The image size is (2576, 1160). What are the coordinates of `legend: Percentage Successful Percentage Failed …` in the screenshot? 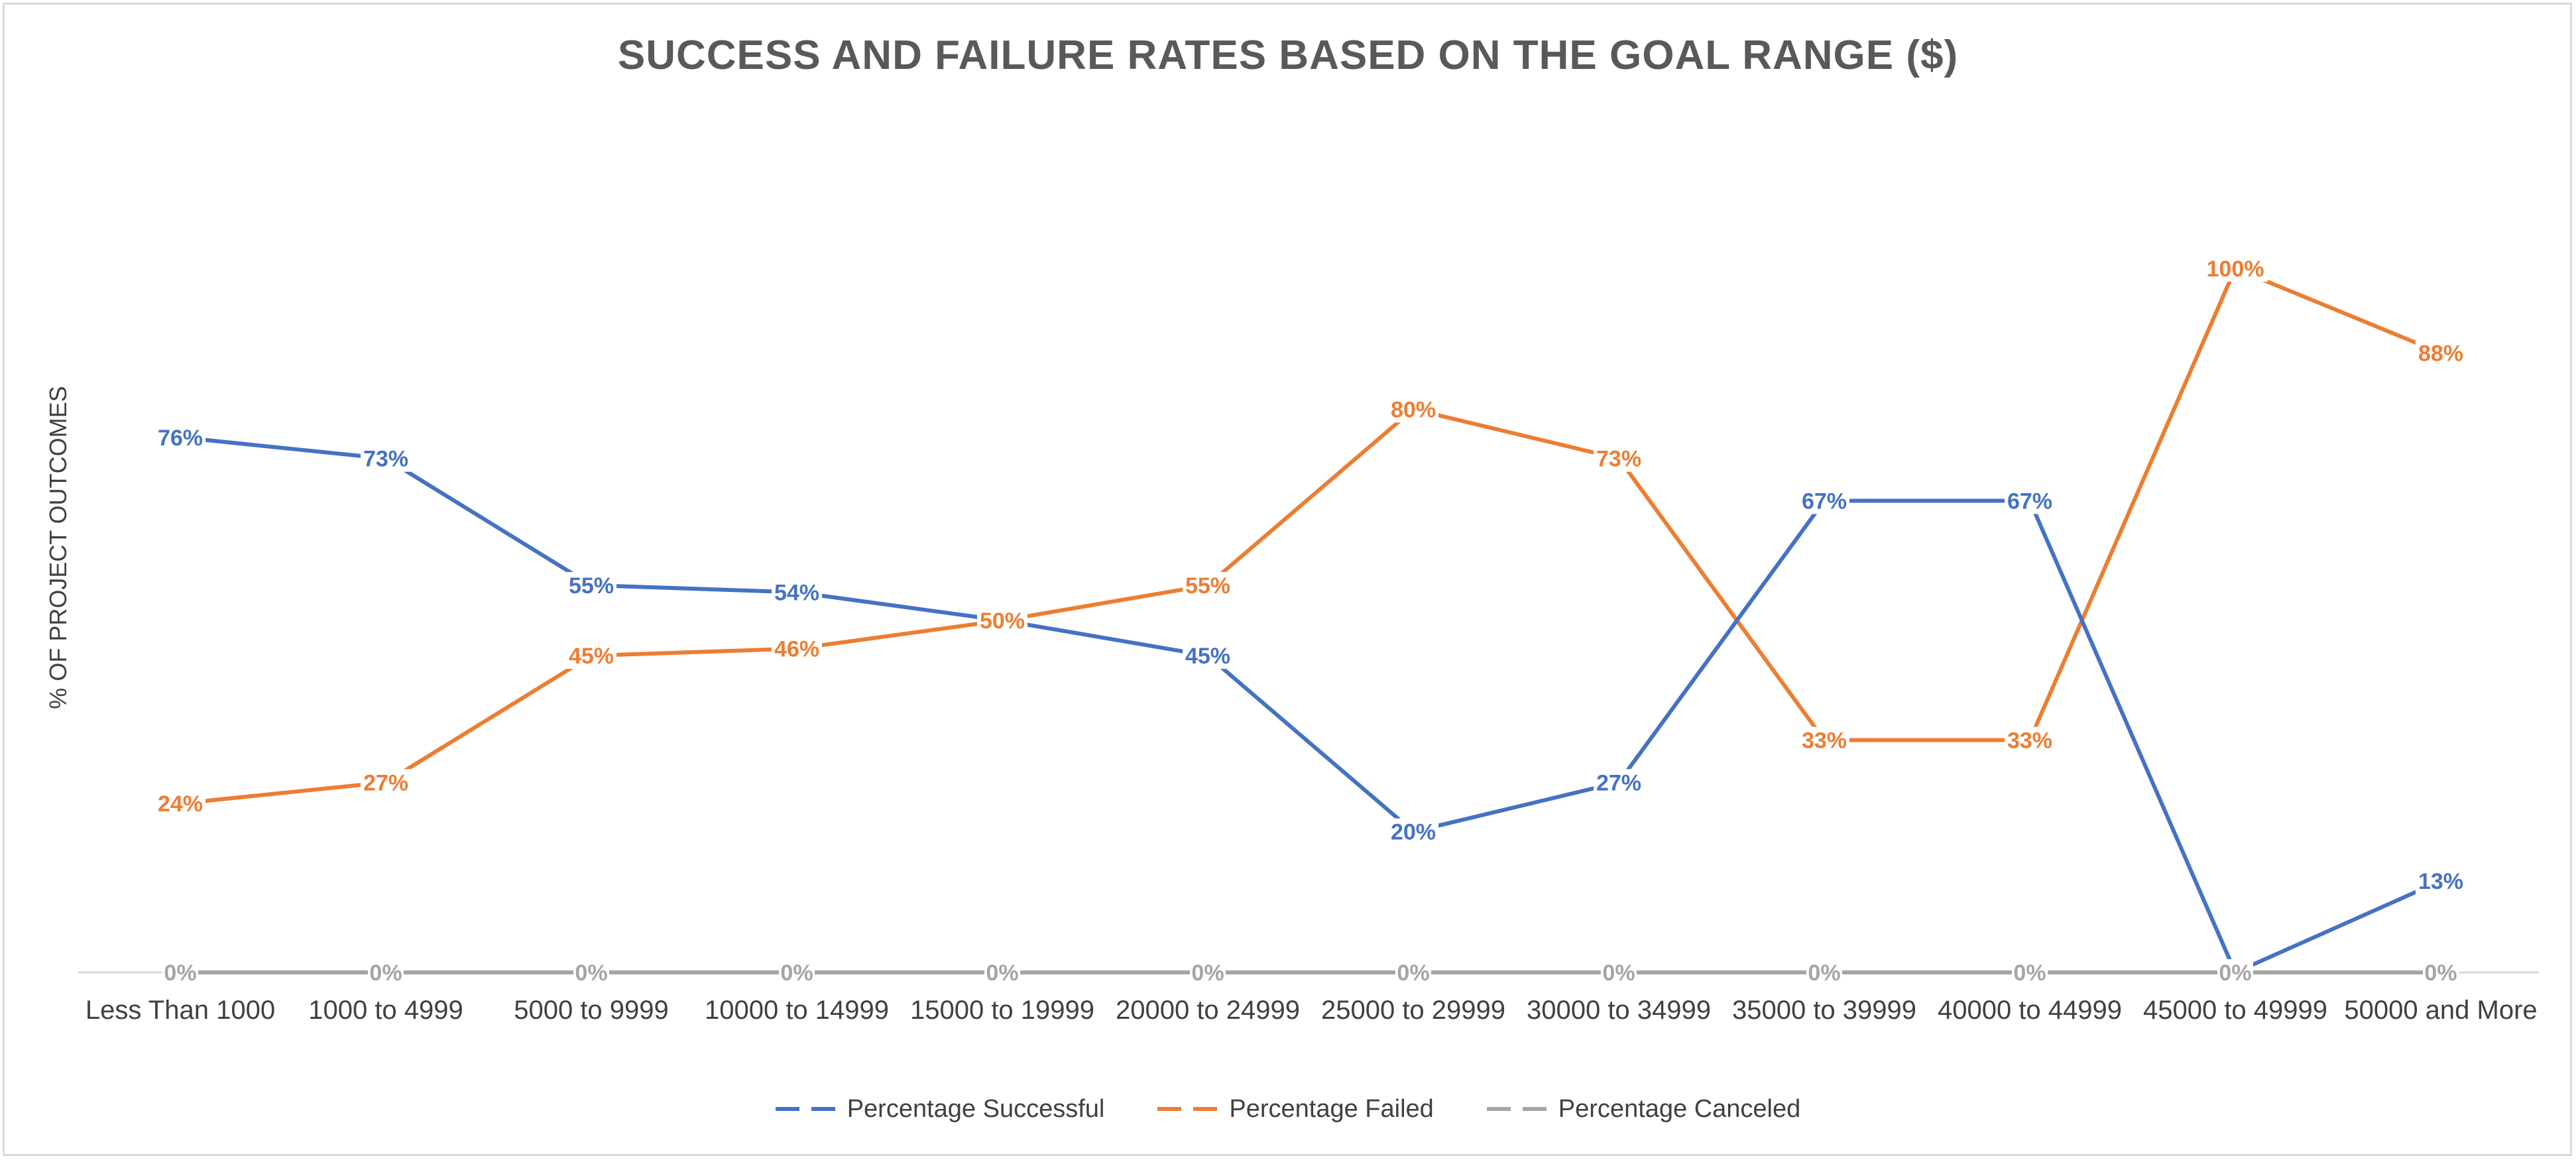 It's located at (1288, 1109).